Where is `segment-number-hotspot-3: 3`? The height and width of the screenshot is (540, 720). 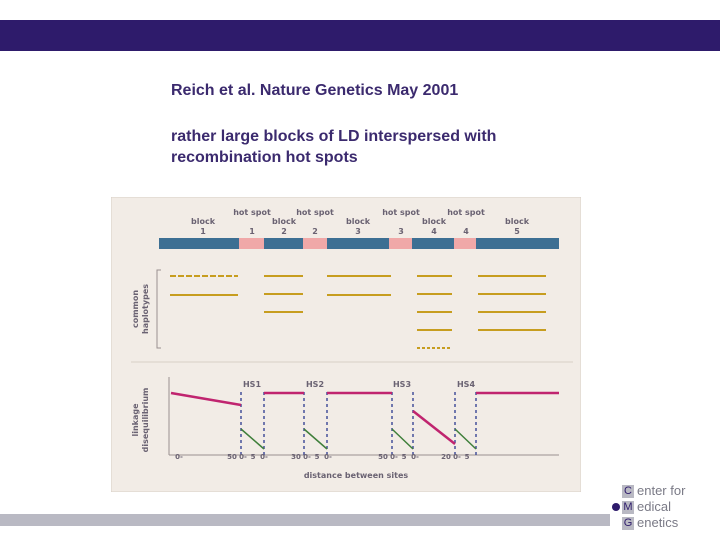
segment-number-hotspot-3: 3 is located at coordinates (401, 231).